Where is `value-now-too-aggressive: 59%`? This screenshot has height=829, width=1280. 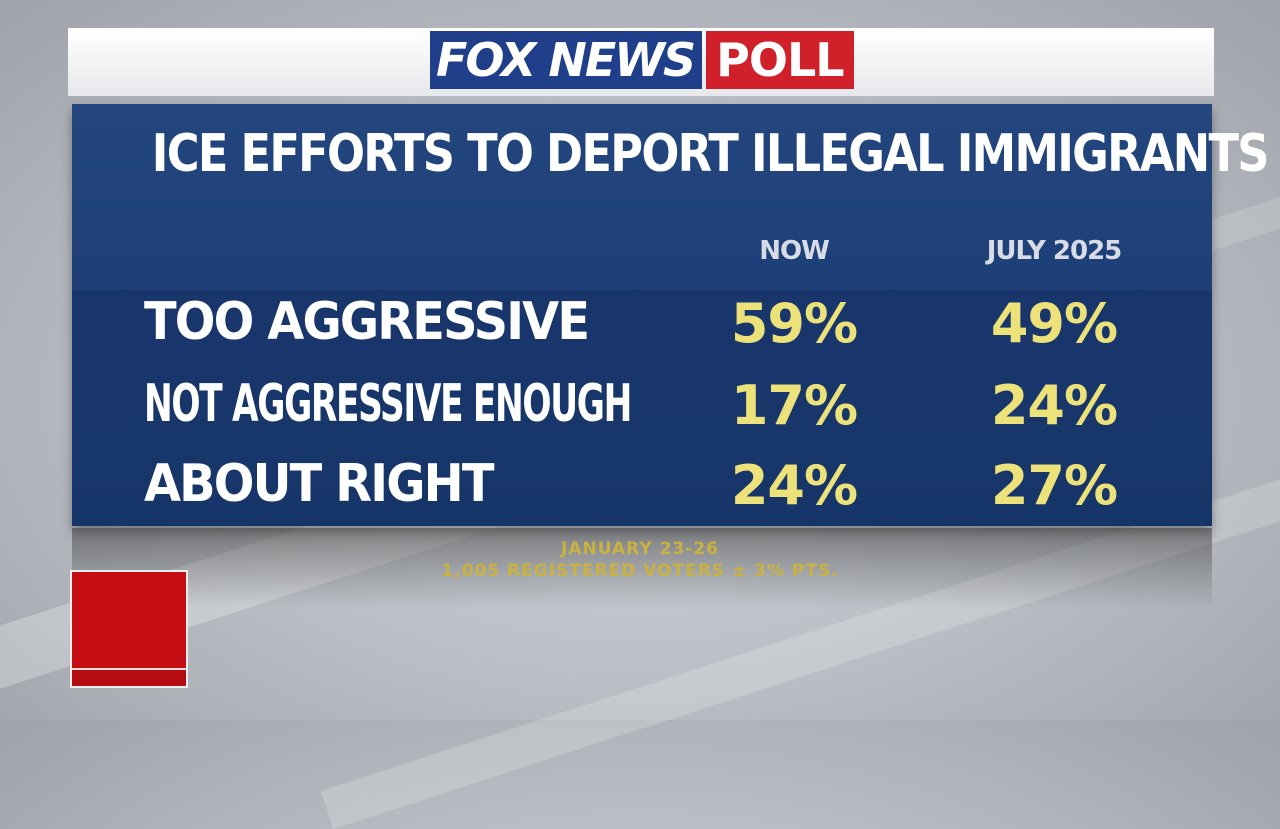
value-now-too-aggressive: 59% is located at coordinates (794, 323).